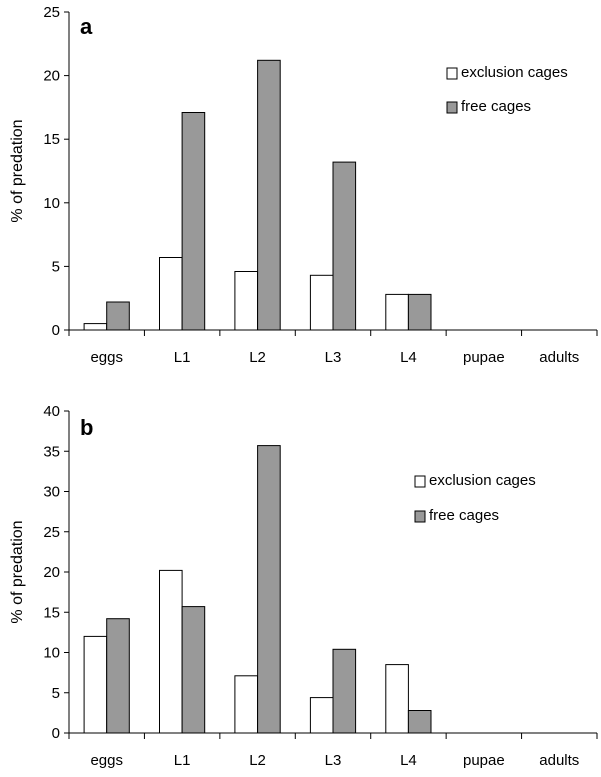  Describe the element at coordinates (86, 26) in the screenshot. I see `panel-letter: a` at that location.